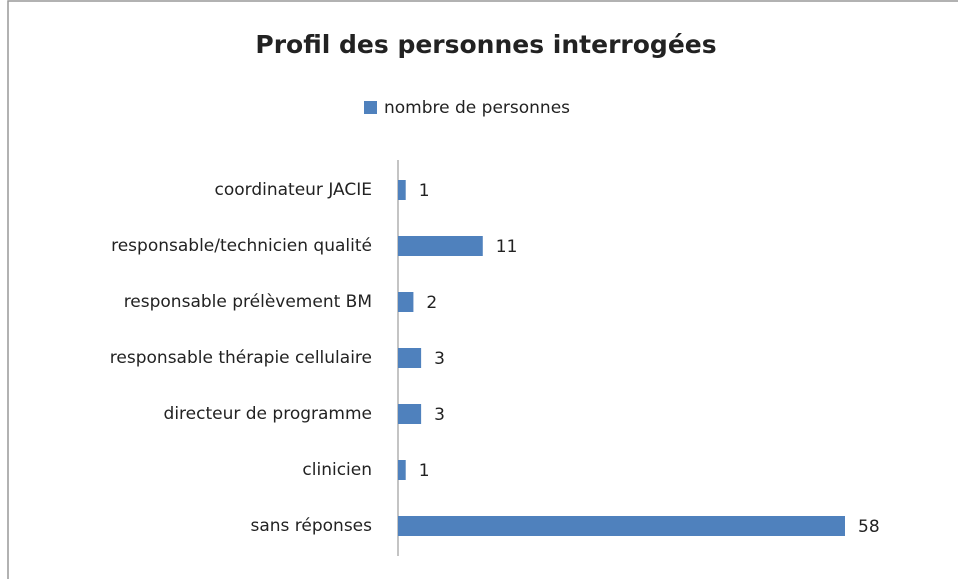 This screenshot has width=958, height=579. Describe the element at coordinates (293, 190) in the screenshot. I see `y-tick-label: coordinateur JACIE` at that location.